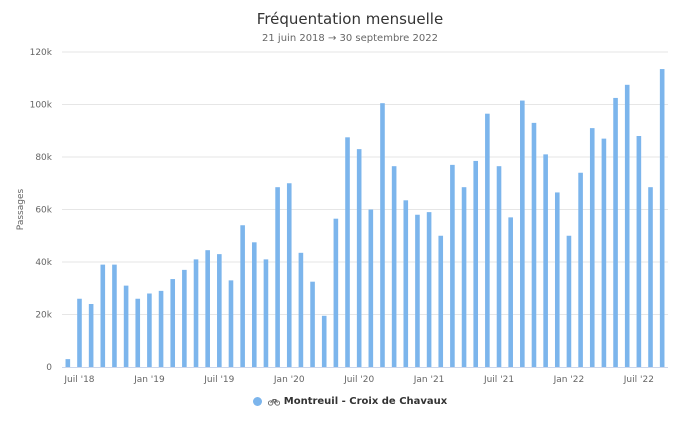  What do you see at coordinates (43, 158) in the screenshot?
I see `y-tick-label: 80k` at bounding box center [43, 158].